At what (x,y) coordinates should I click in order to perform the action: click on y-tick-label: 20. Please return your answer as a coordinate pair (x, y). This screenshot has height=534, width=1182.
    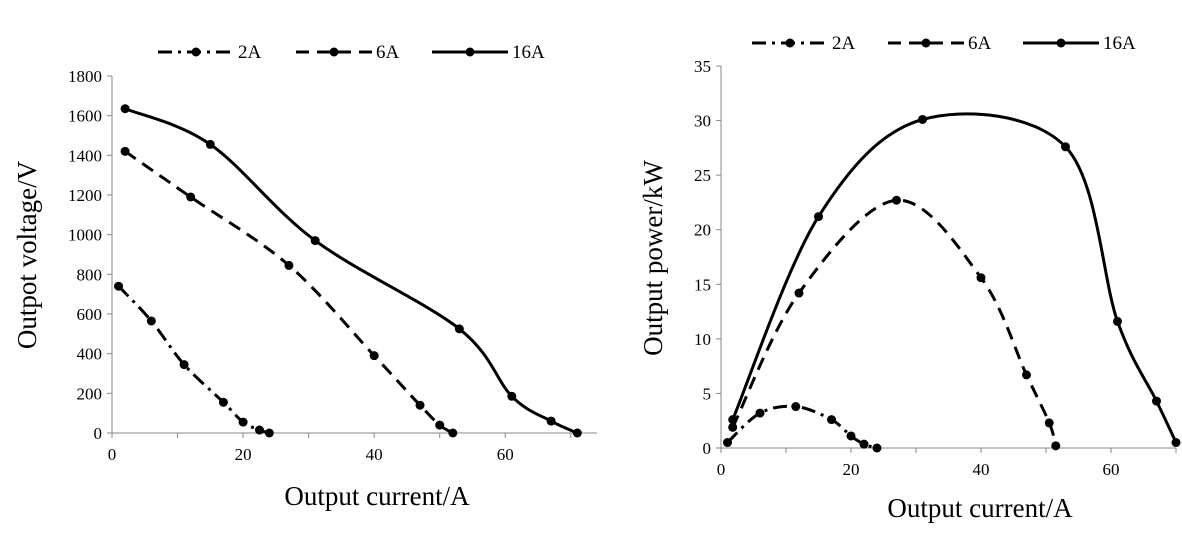
    Looking at the image, I should click on (702, 230).